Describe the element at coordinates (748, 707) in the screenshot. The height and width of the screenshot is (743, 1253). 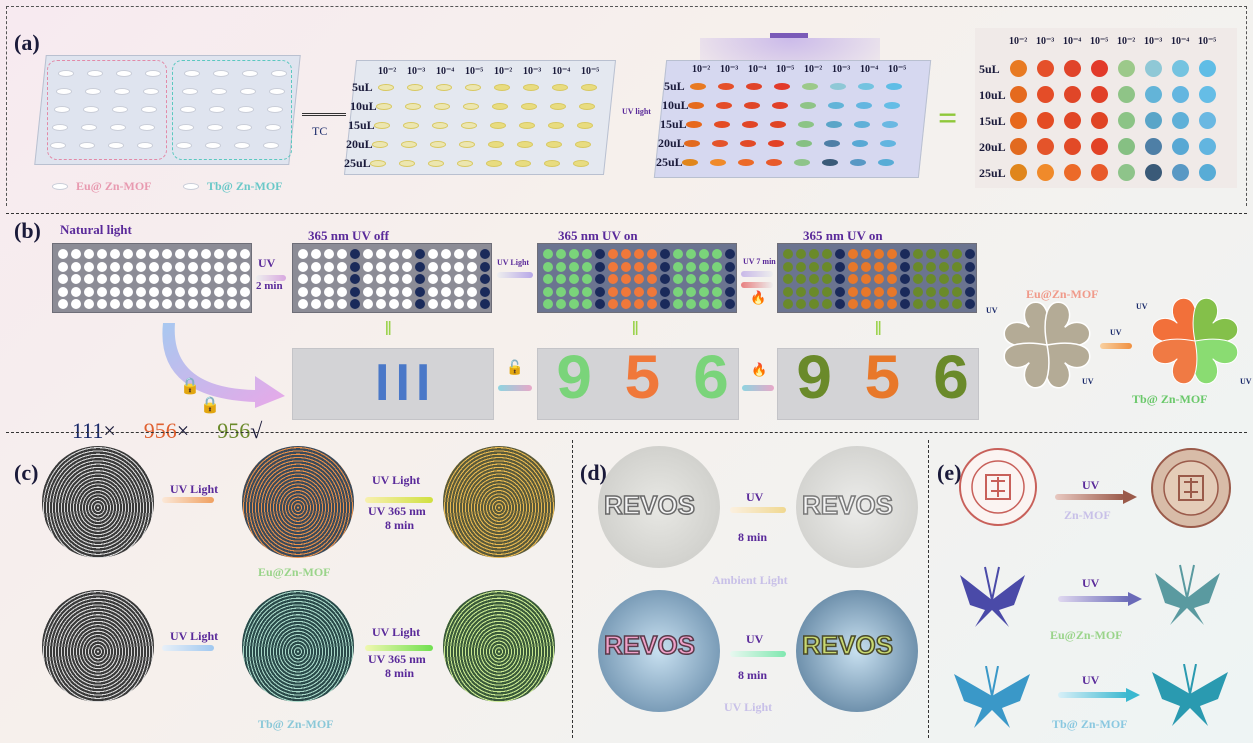
I see `uv-caption: UV Light` at that location.